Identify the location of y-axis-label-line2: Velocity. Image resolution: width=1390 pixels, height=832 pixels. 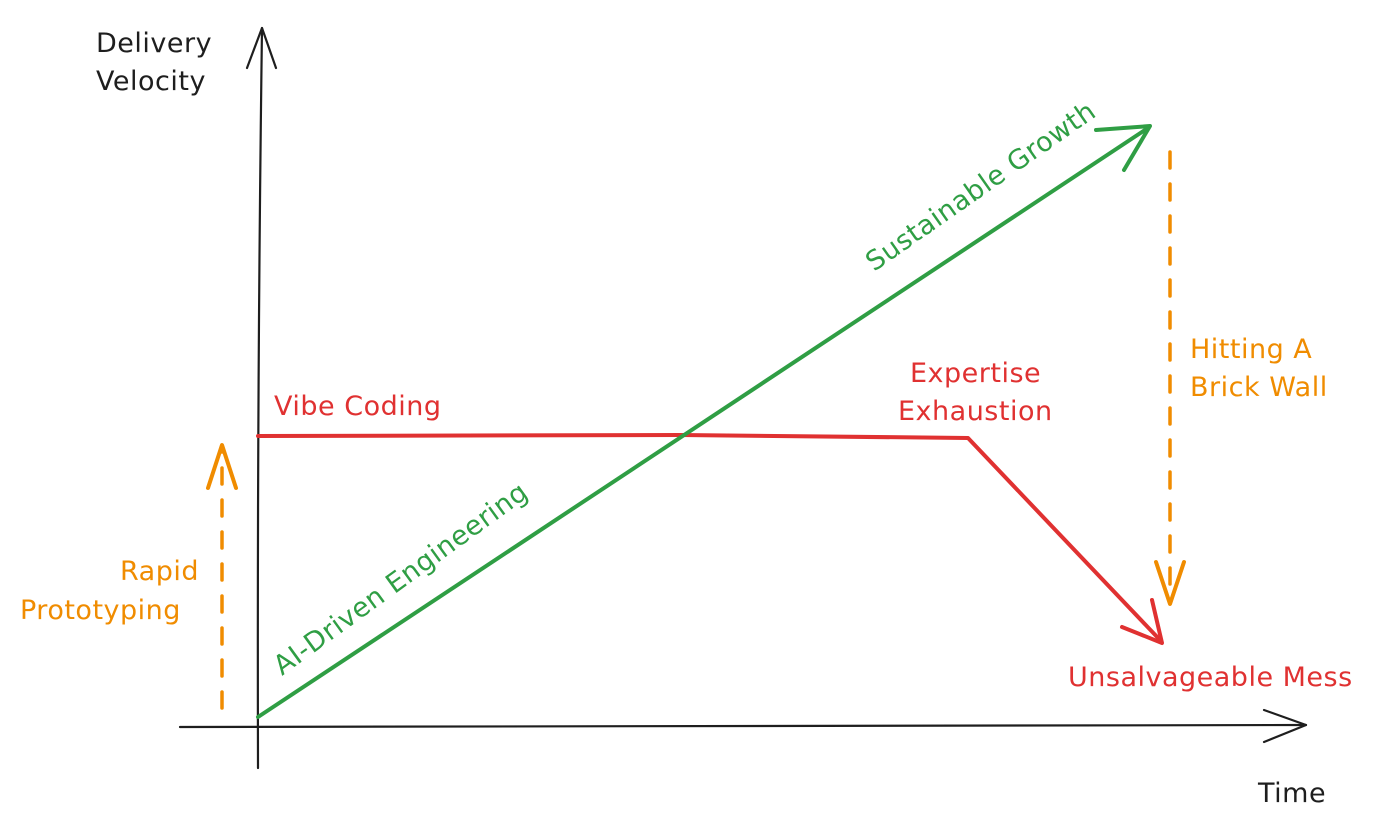
(151, 81).